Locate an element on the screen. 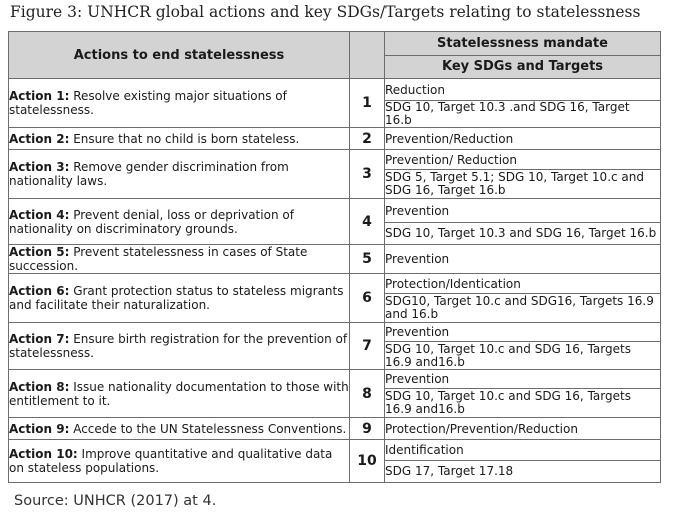 The width and height of the screenshot is (675, 519). action-label: Action 4: is located at coordinates (39, 214).